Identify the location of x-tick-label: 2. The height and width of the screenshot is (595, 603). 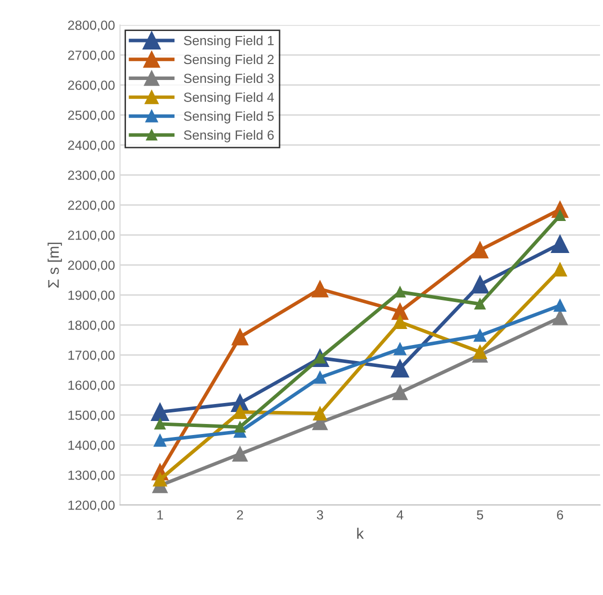
(240, 515).